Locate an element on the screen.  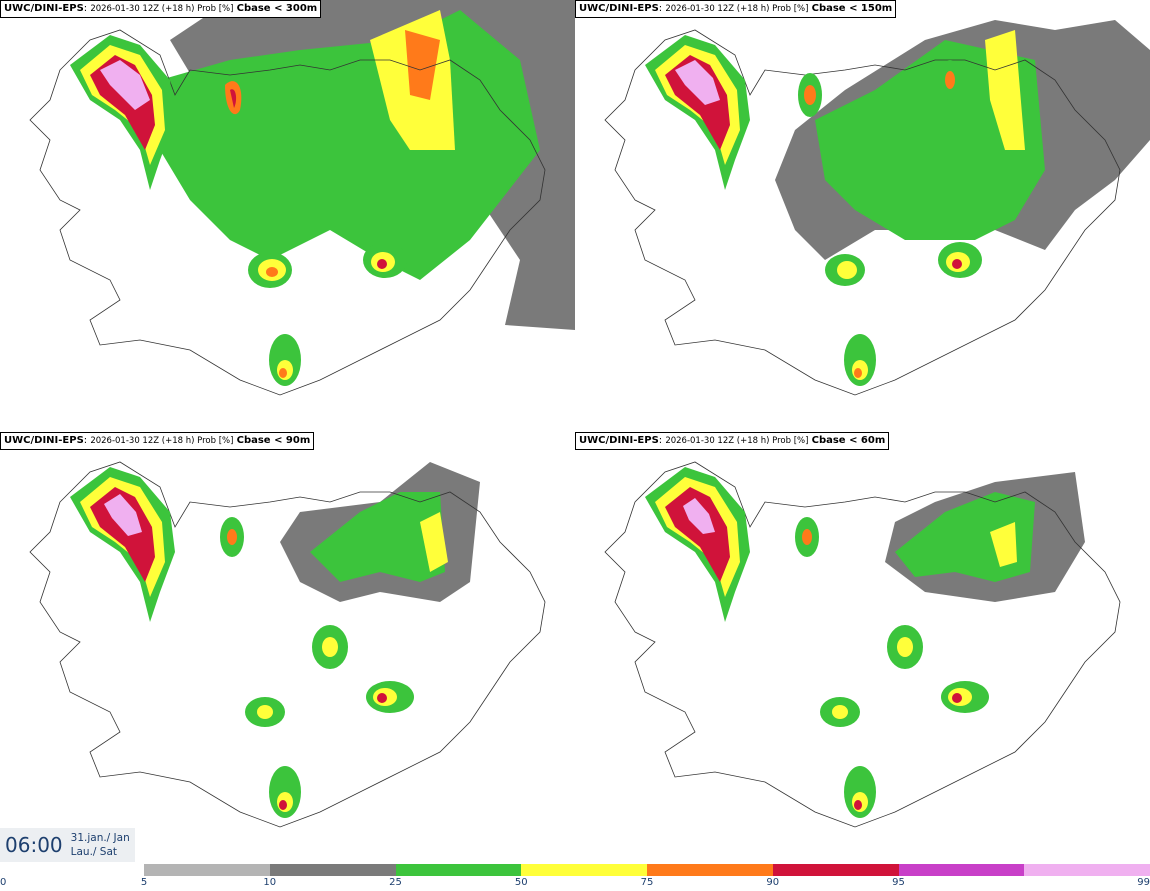
color-legend is located at coordinates (647, 870).